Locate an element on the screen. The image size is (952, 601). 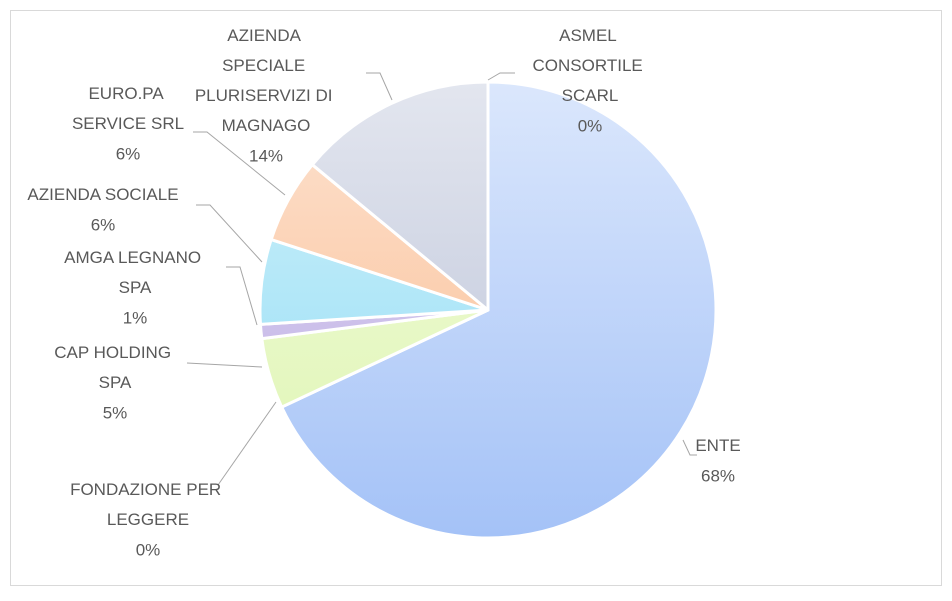
category-label: AMGA LEGNANO SPA is located at coordinates (135, 272).